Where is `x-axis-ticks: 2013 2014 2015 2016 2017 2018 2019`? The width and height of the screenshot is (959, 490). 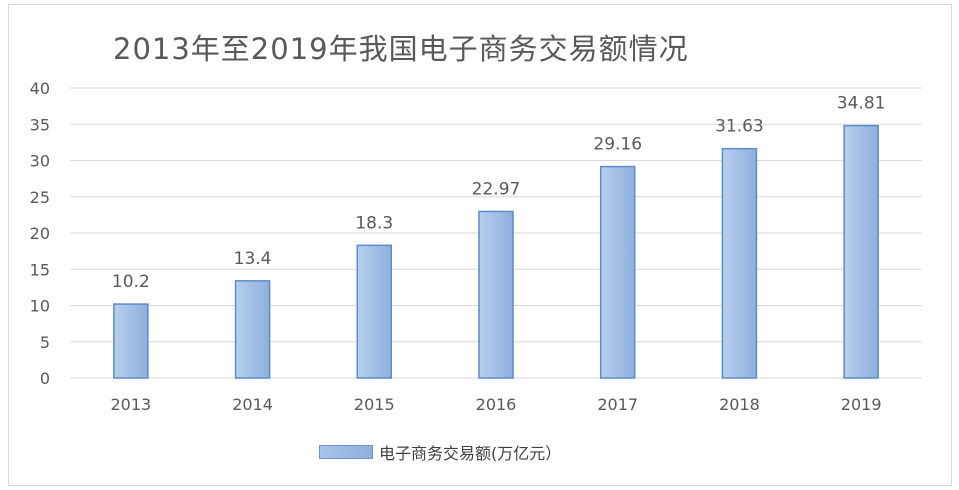 x-axis-ticks: 2013 2014 2015 2016 2017 2018 2019 is located at coordinates (495, 404).